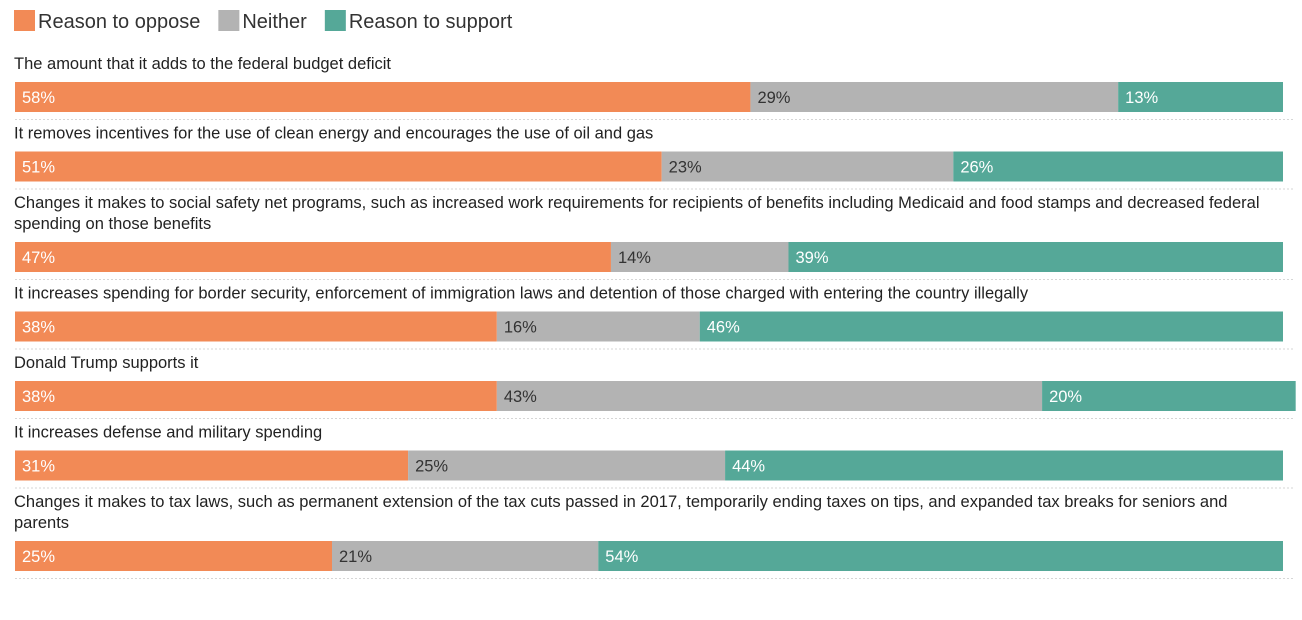 This screenshot has width=1302, height=620. Describe the element at coordinates (723, 328) in the screenshot. I see `value-label-reason-to-support: 46%` at that location.